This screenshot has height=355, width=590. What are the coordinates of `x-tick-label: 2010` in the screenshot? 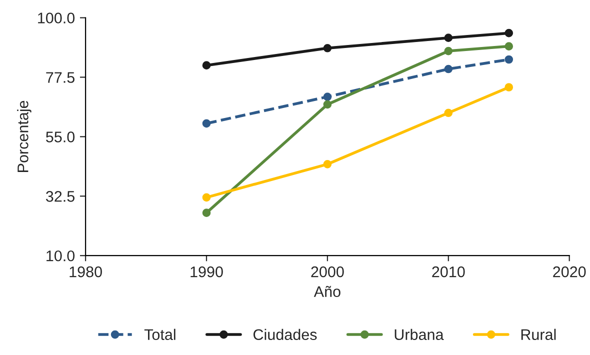 It's located at (448, 272).